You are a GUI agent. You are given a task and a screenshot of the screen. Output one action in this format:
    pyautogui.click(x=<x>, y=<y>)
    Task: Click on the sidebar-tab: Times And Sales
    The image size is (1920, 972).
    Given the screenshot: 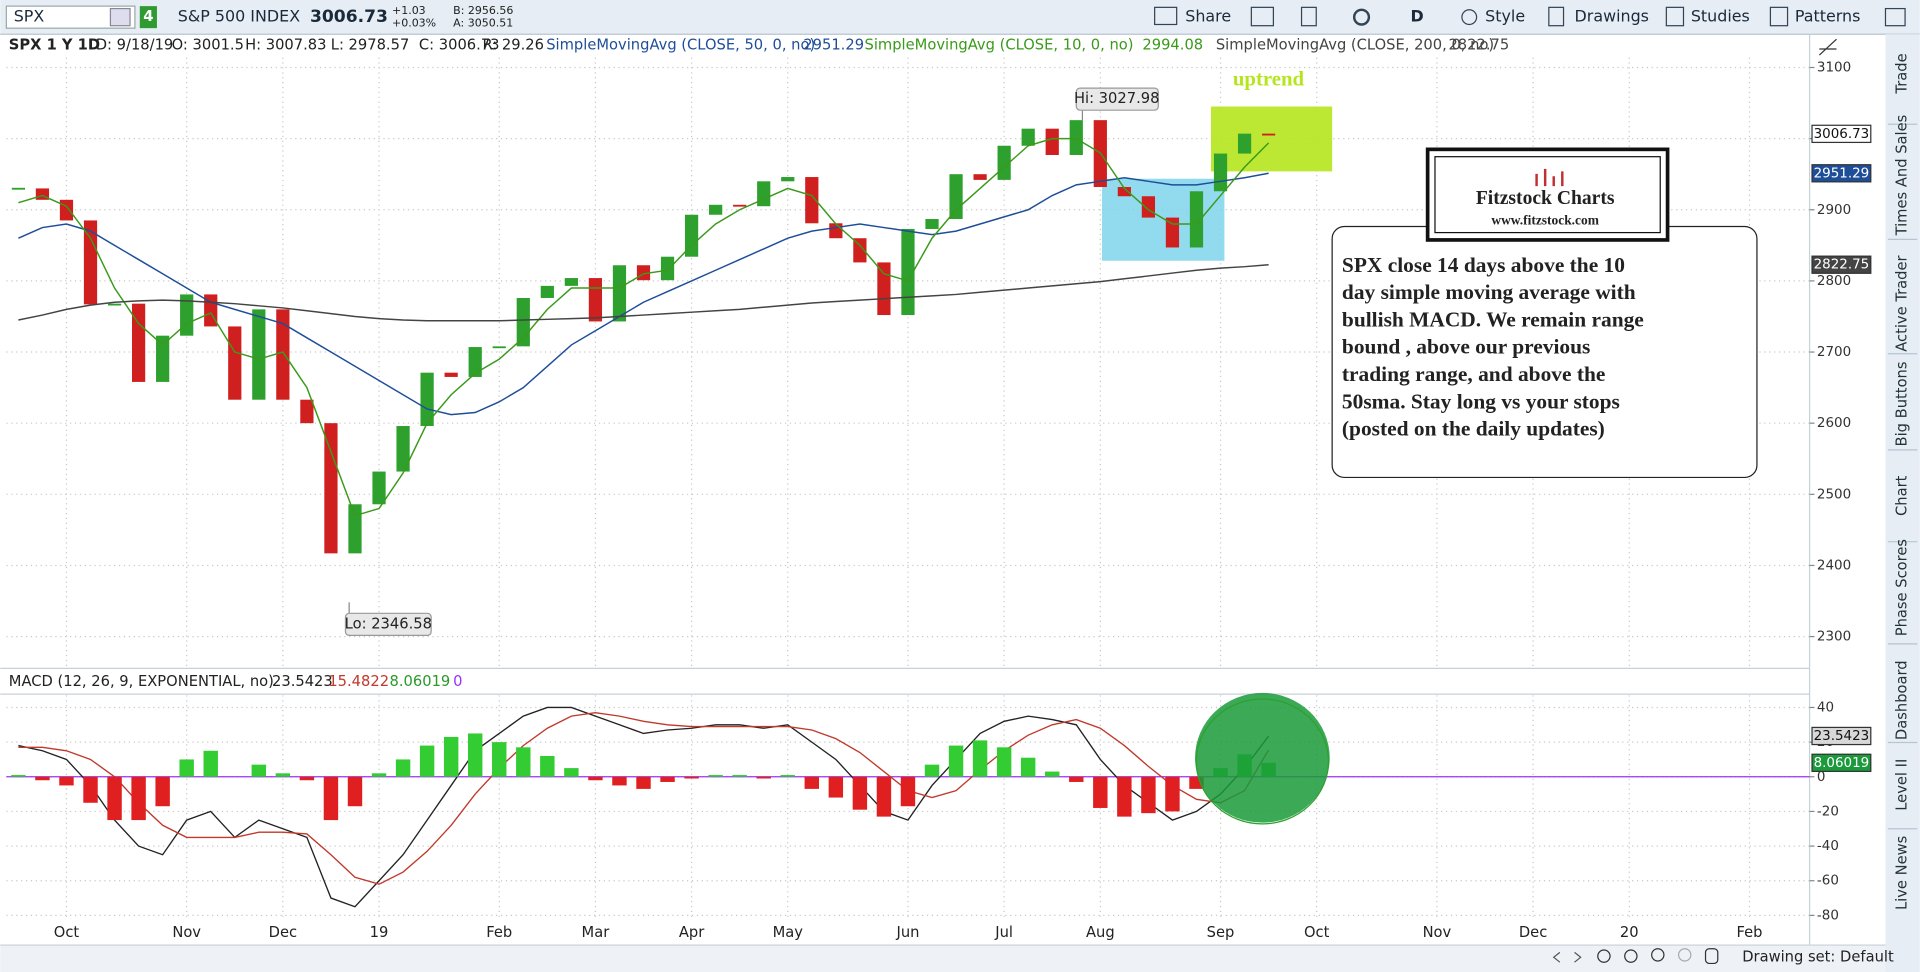 What is the action you would take?
    pyautogui.click(x=1902, y=176)
    